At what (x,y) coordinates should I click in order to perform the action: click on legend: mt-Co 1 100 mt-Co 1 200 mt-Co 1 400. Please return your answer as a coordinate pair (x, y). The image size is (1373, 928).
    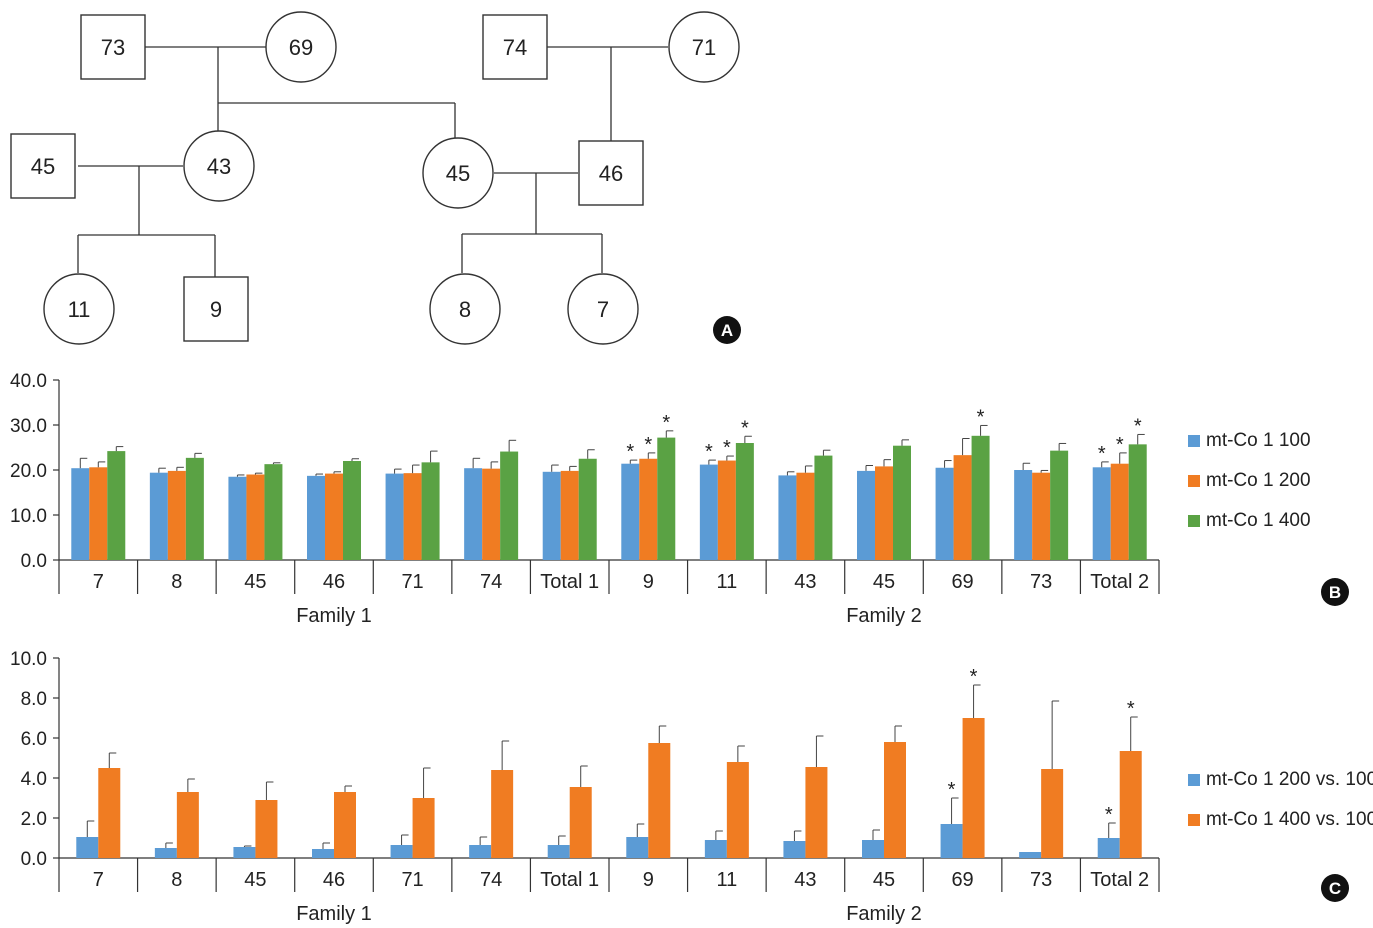
    Looking at the image, I should click on (1249, 480).